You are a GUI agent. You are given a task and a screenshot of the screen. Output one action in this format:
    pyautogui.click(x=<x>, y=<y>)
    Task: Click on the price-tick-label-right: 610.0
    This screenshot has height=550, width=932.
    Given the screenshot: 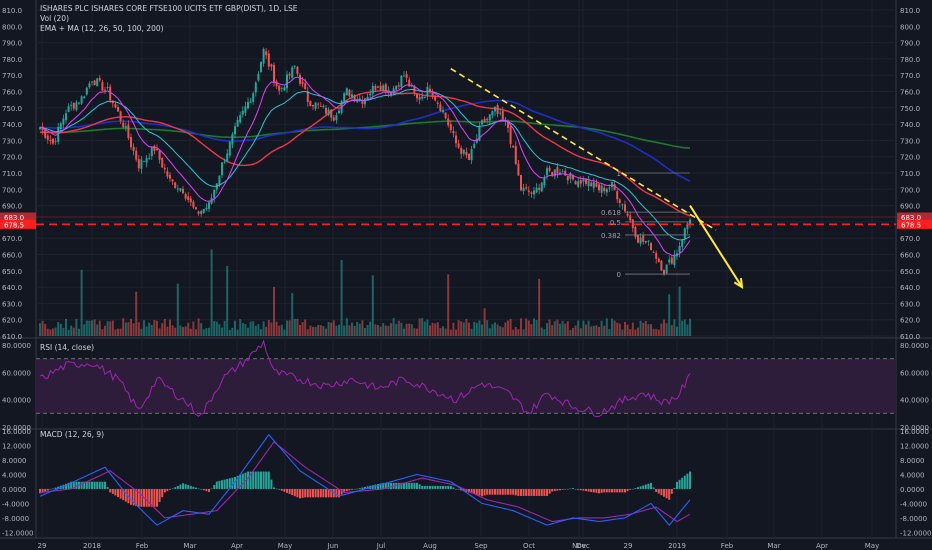 What is the action you would take?
    pyautogui.click(x=910, y=337)
    